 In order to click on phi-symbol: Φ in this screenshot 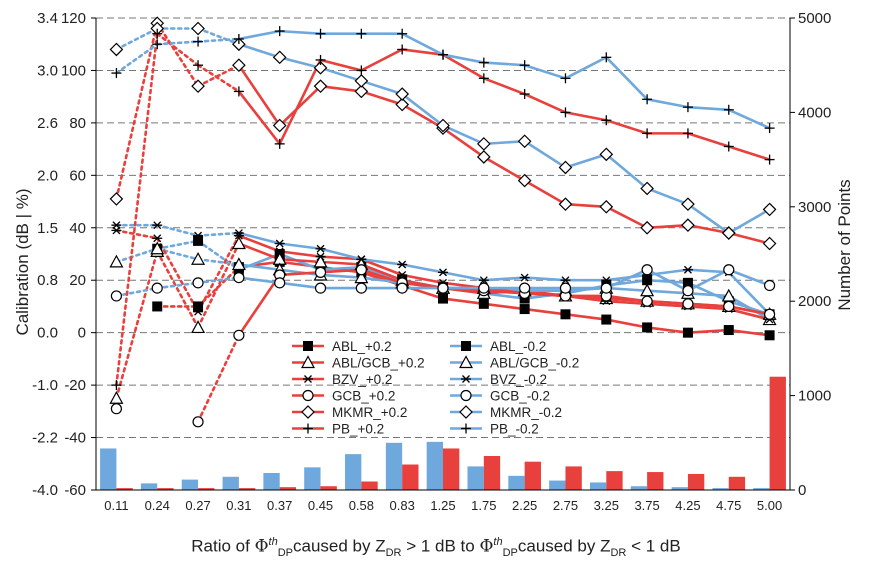, I will do `click(261, 546)`.